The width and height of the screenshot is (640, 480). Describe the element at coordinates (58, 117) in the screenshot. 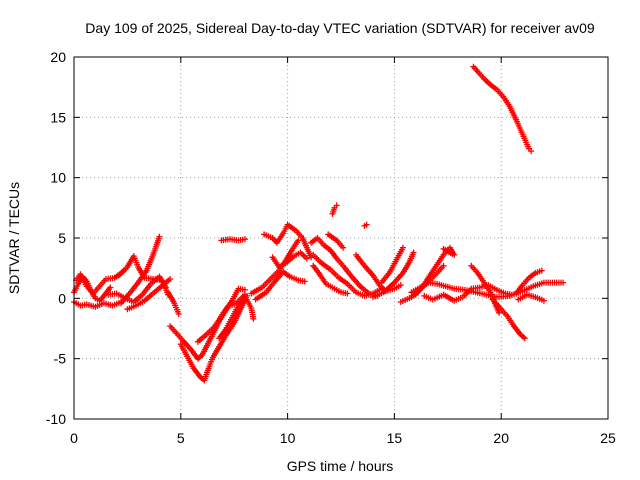

I see `y-tick-label: 15` at that location.